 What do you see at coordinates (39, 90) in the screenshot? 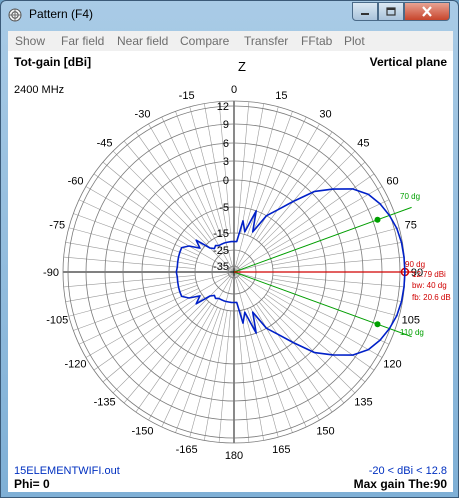
I see `frequency-label: 2400 MHz` at bounding box center [39, 90].